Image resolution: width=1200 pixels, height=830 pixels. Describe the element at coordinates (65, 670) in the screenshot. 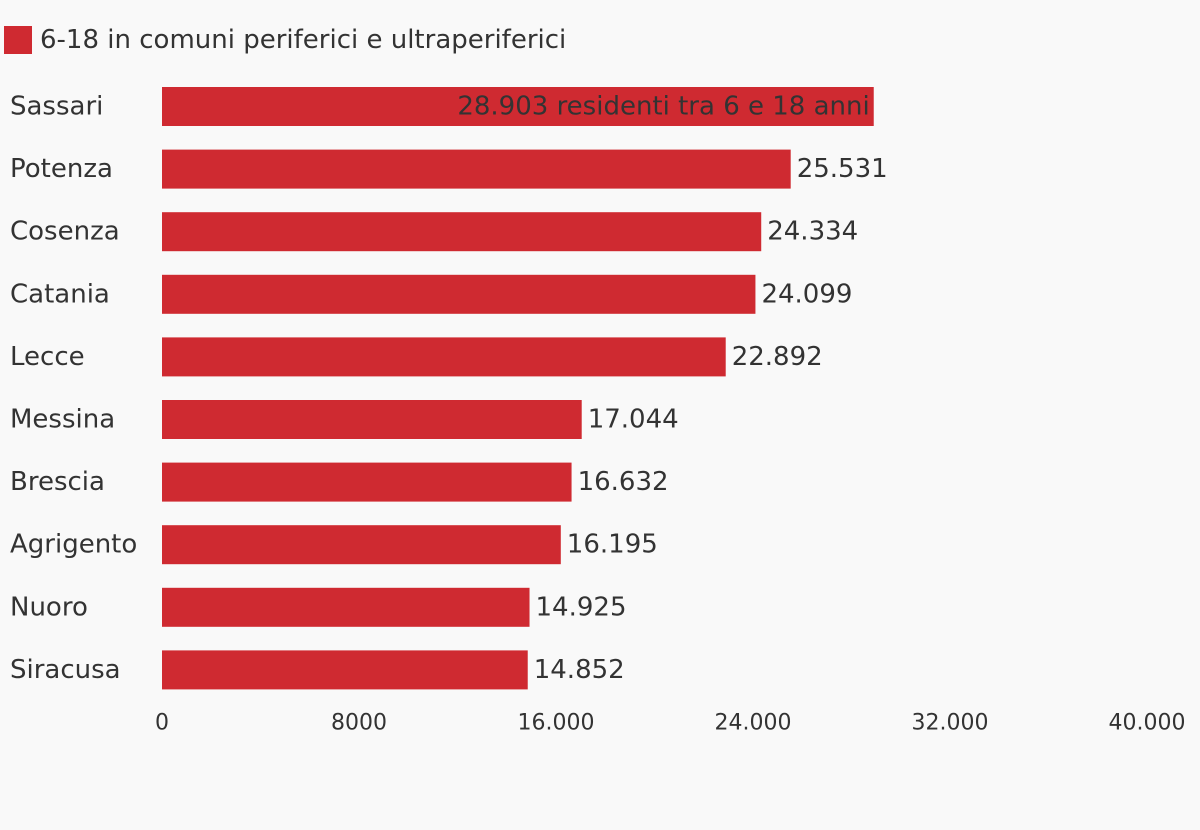

I see `category-label: Siracusa` at that location.